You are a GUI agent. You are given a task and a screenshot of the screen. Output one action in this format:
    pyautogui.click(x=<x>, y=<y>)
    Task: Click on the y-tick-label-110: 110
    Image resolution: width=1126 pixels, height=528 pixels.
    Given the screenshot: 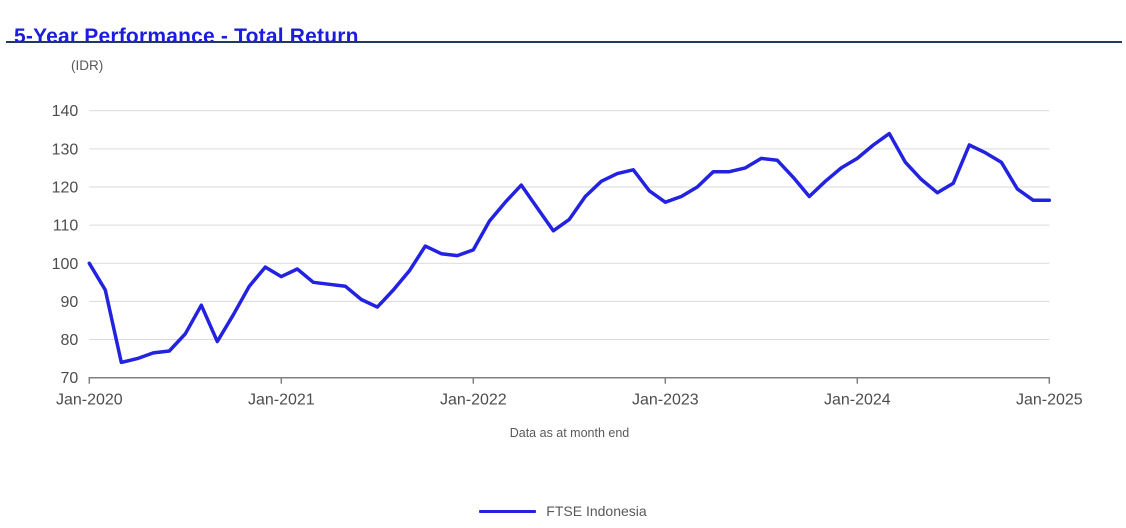 What is the action you would take?
    pyautogui.click(x=66, y=226)
    